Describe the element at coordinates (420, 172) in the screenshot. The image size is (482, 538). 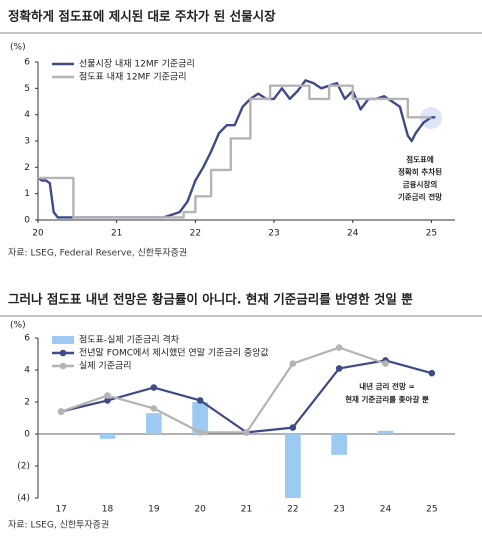
I see `annotation: 정확히 추차된` at that location.